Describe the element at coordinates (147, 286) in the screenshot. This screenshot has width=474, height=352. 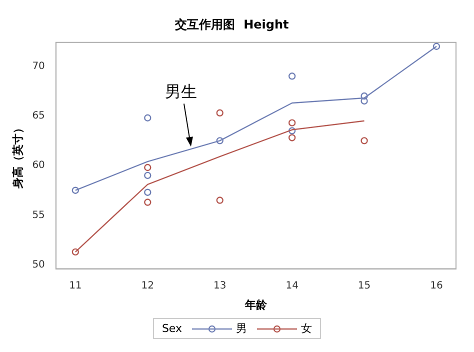
I see `x-tick-label: 12` at that location.